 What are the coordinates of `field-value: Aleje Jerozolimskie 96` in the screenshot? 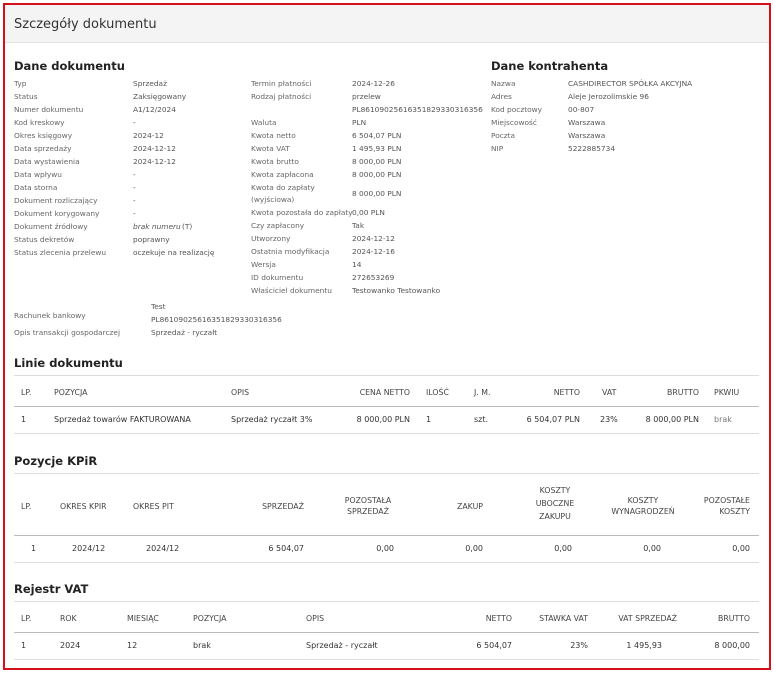 It's located at (608, 96).